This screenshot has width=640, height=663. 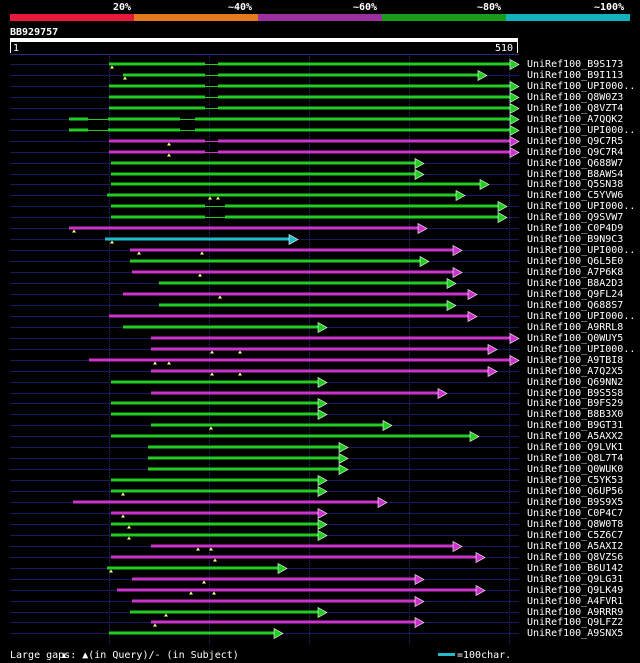 I want to click on hit-link: UniRef100_Q8L7T4, so click(x=575, y=458).